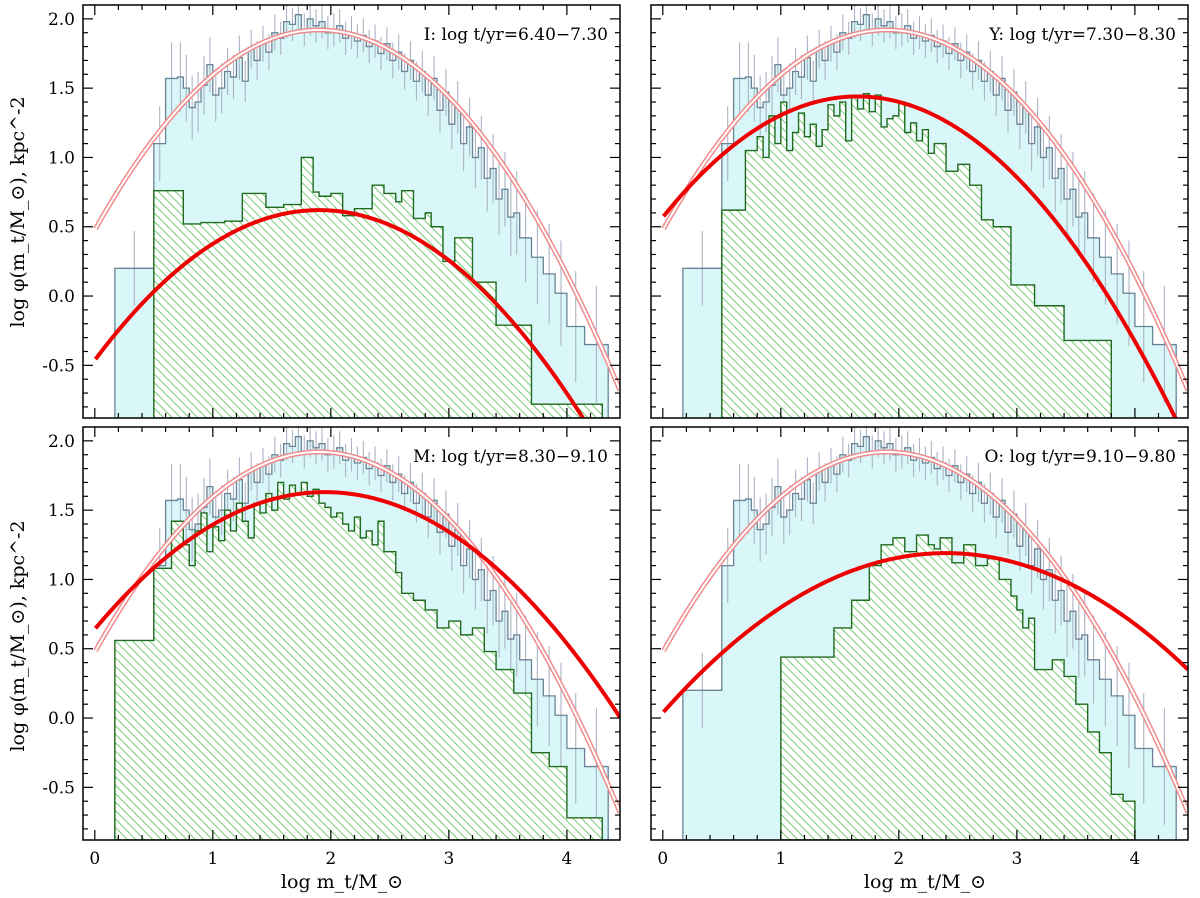  Describe the element at coordinates (18, 211) in the screenshot. I see `y-axis-title-top: log φ(m_t/M_⊙), kpc^-2` at that location.